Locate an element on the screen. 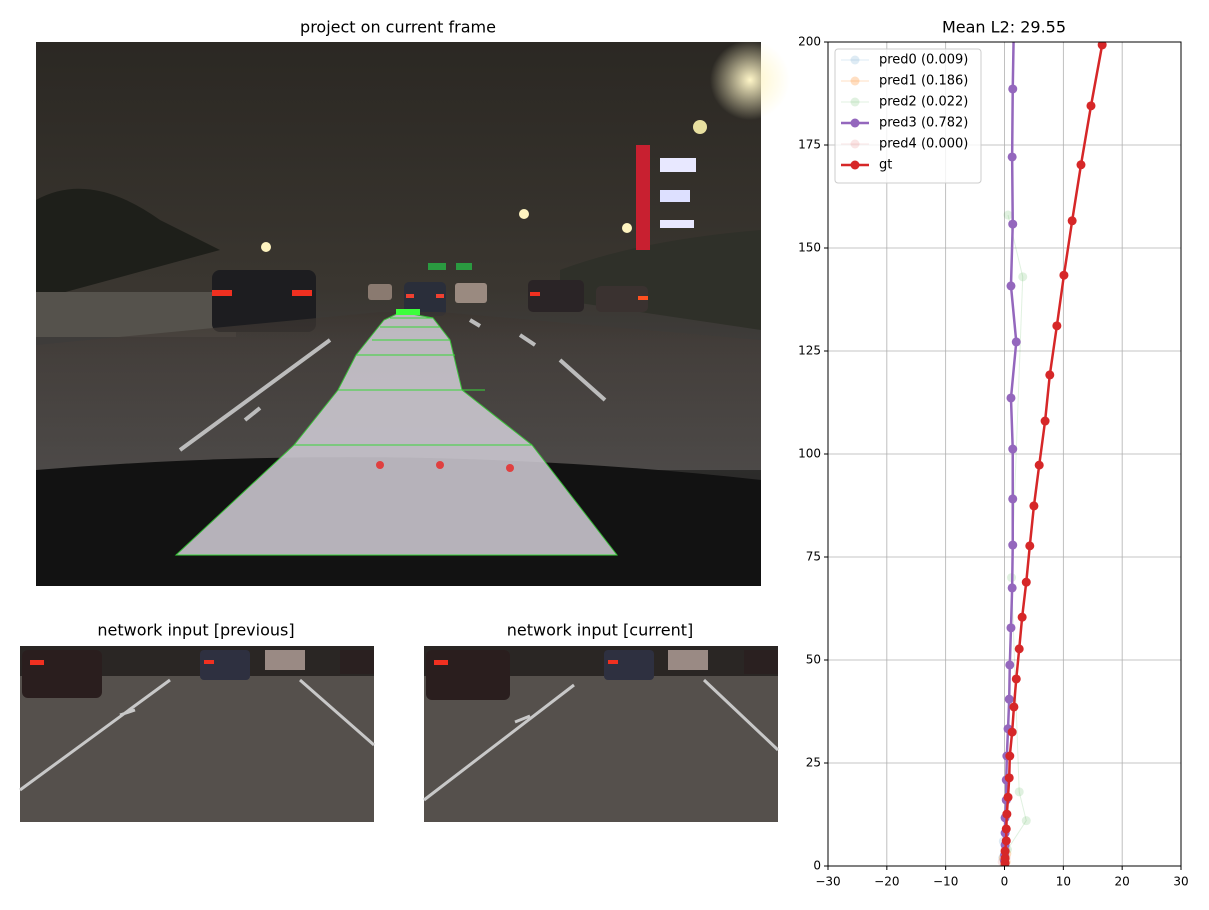 Image resolution: width=1209 pixels, height=910 pixels. x-tick-label: 10 is located at coordinates (1063, 882).